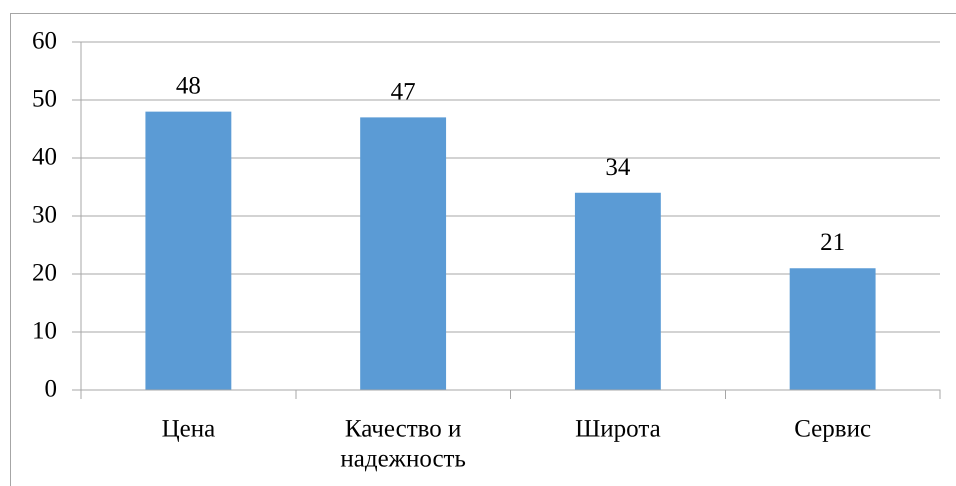 The height and width of the screenshot is (486, 956). What do you see at coordinates (44, 157) in the screenshot?
I see `y-tick-label: 40` at bounding box center [44, 157].